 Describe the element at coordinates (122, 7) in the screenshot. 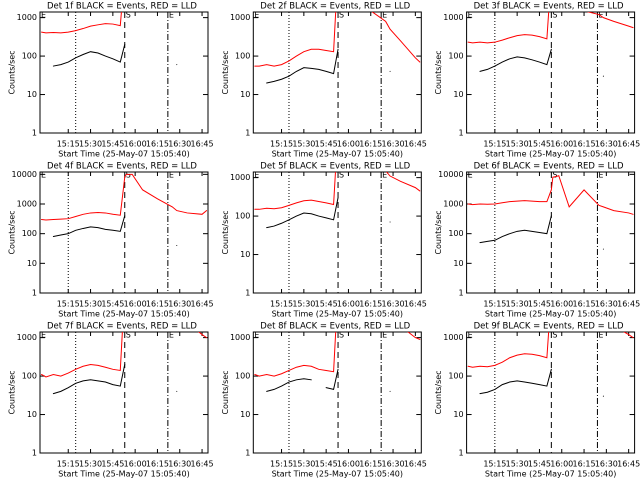

I see `panel-title: Det 1f BLACK = Events, RED = LLD` at that location.